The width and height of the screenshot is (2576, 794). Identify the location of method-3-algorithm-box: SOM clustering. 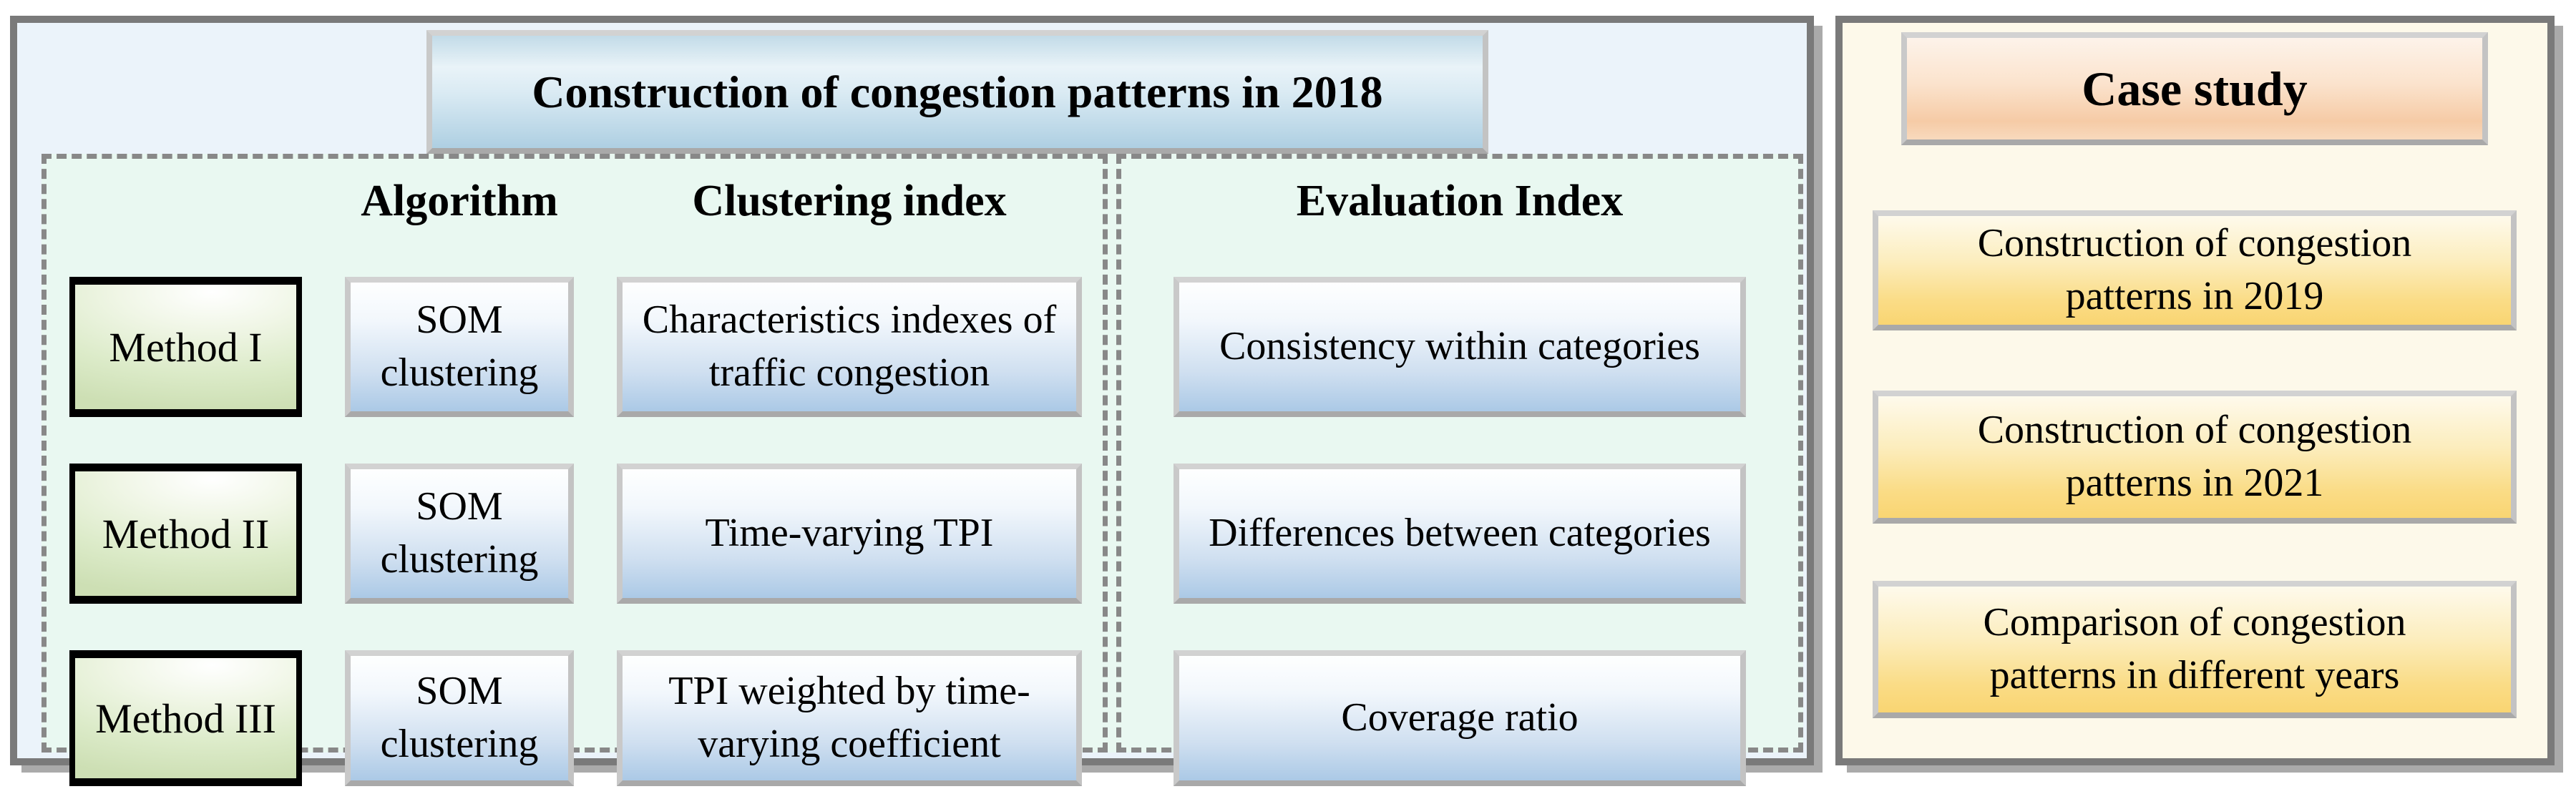
(460, 718).